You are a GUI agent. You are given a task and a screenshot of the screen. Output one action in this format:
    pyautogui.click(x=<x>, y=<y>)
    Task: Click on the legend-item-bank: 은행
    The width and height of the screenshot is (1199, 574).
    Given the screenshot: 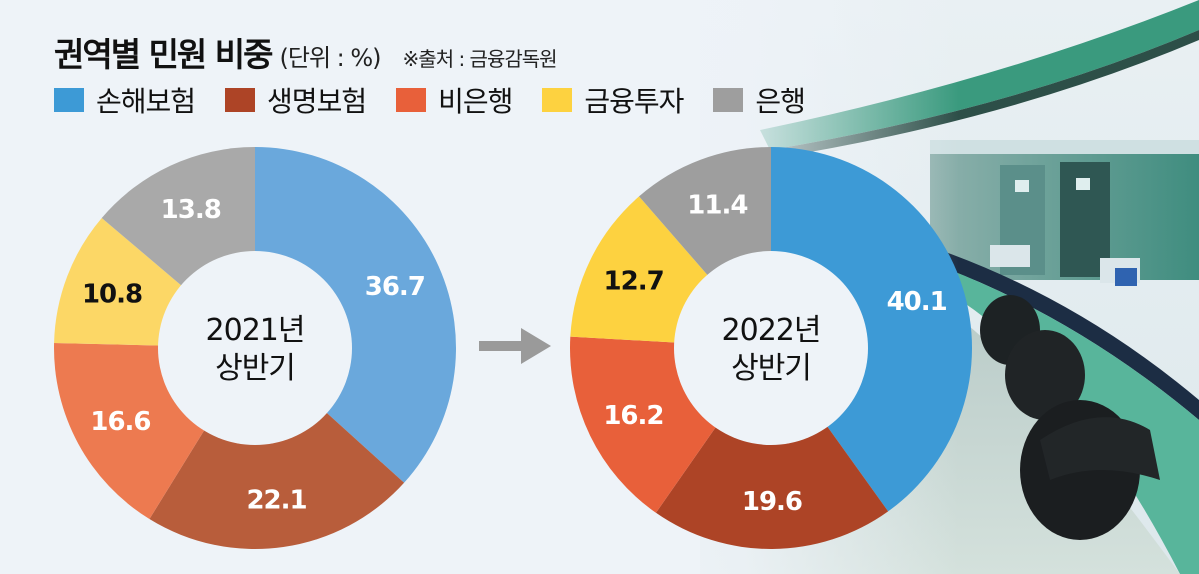 What is the action you would take?
    pyautogui.click(x=759, y=100)
    